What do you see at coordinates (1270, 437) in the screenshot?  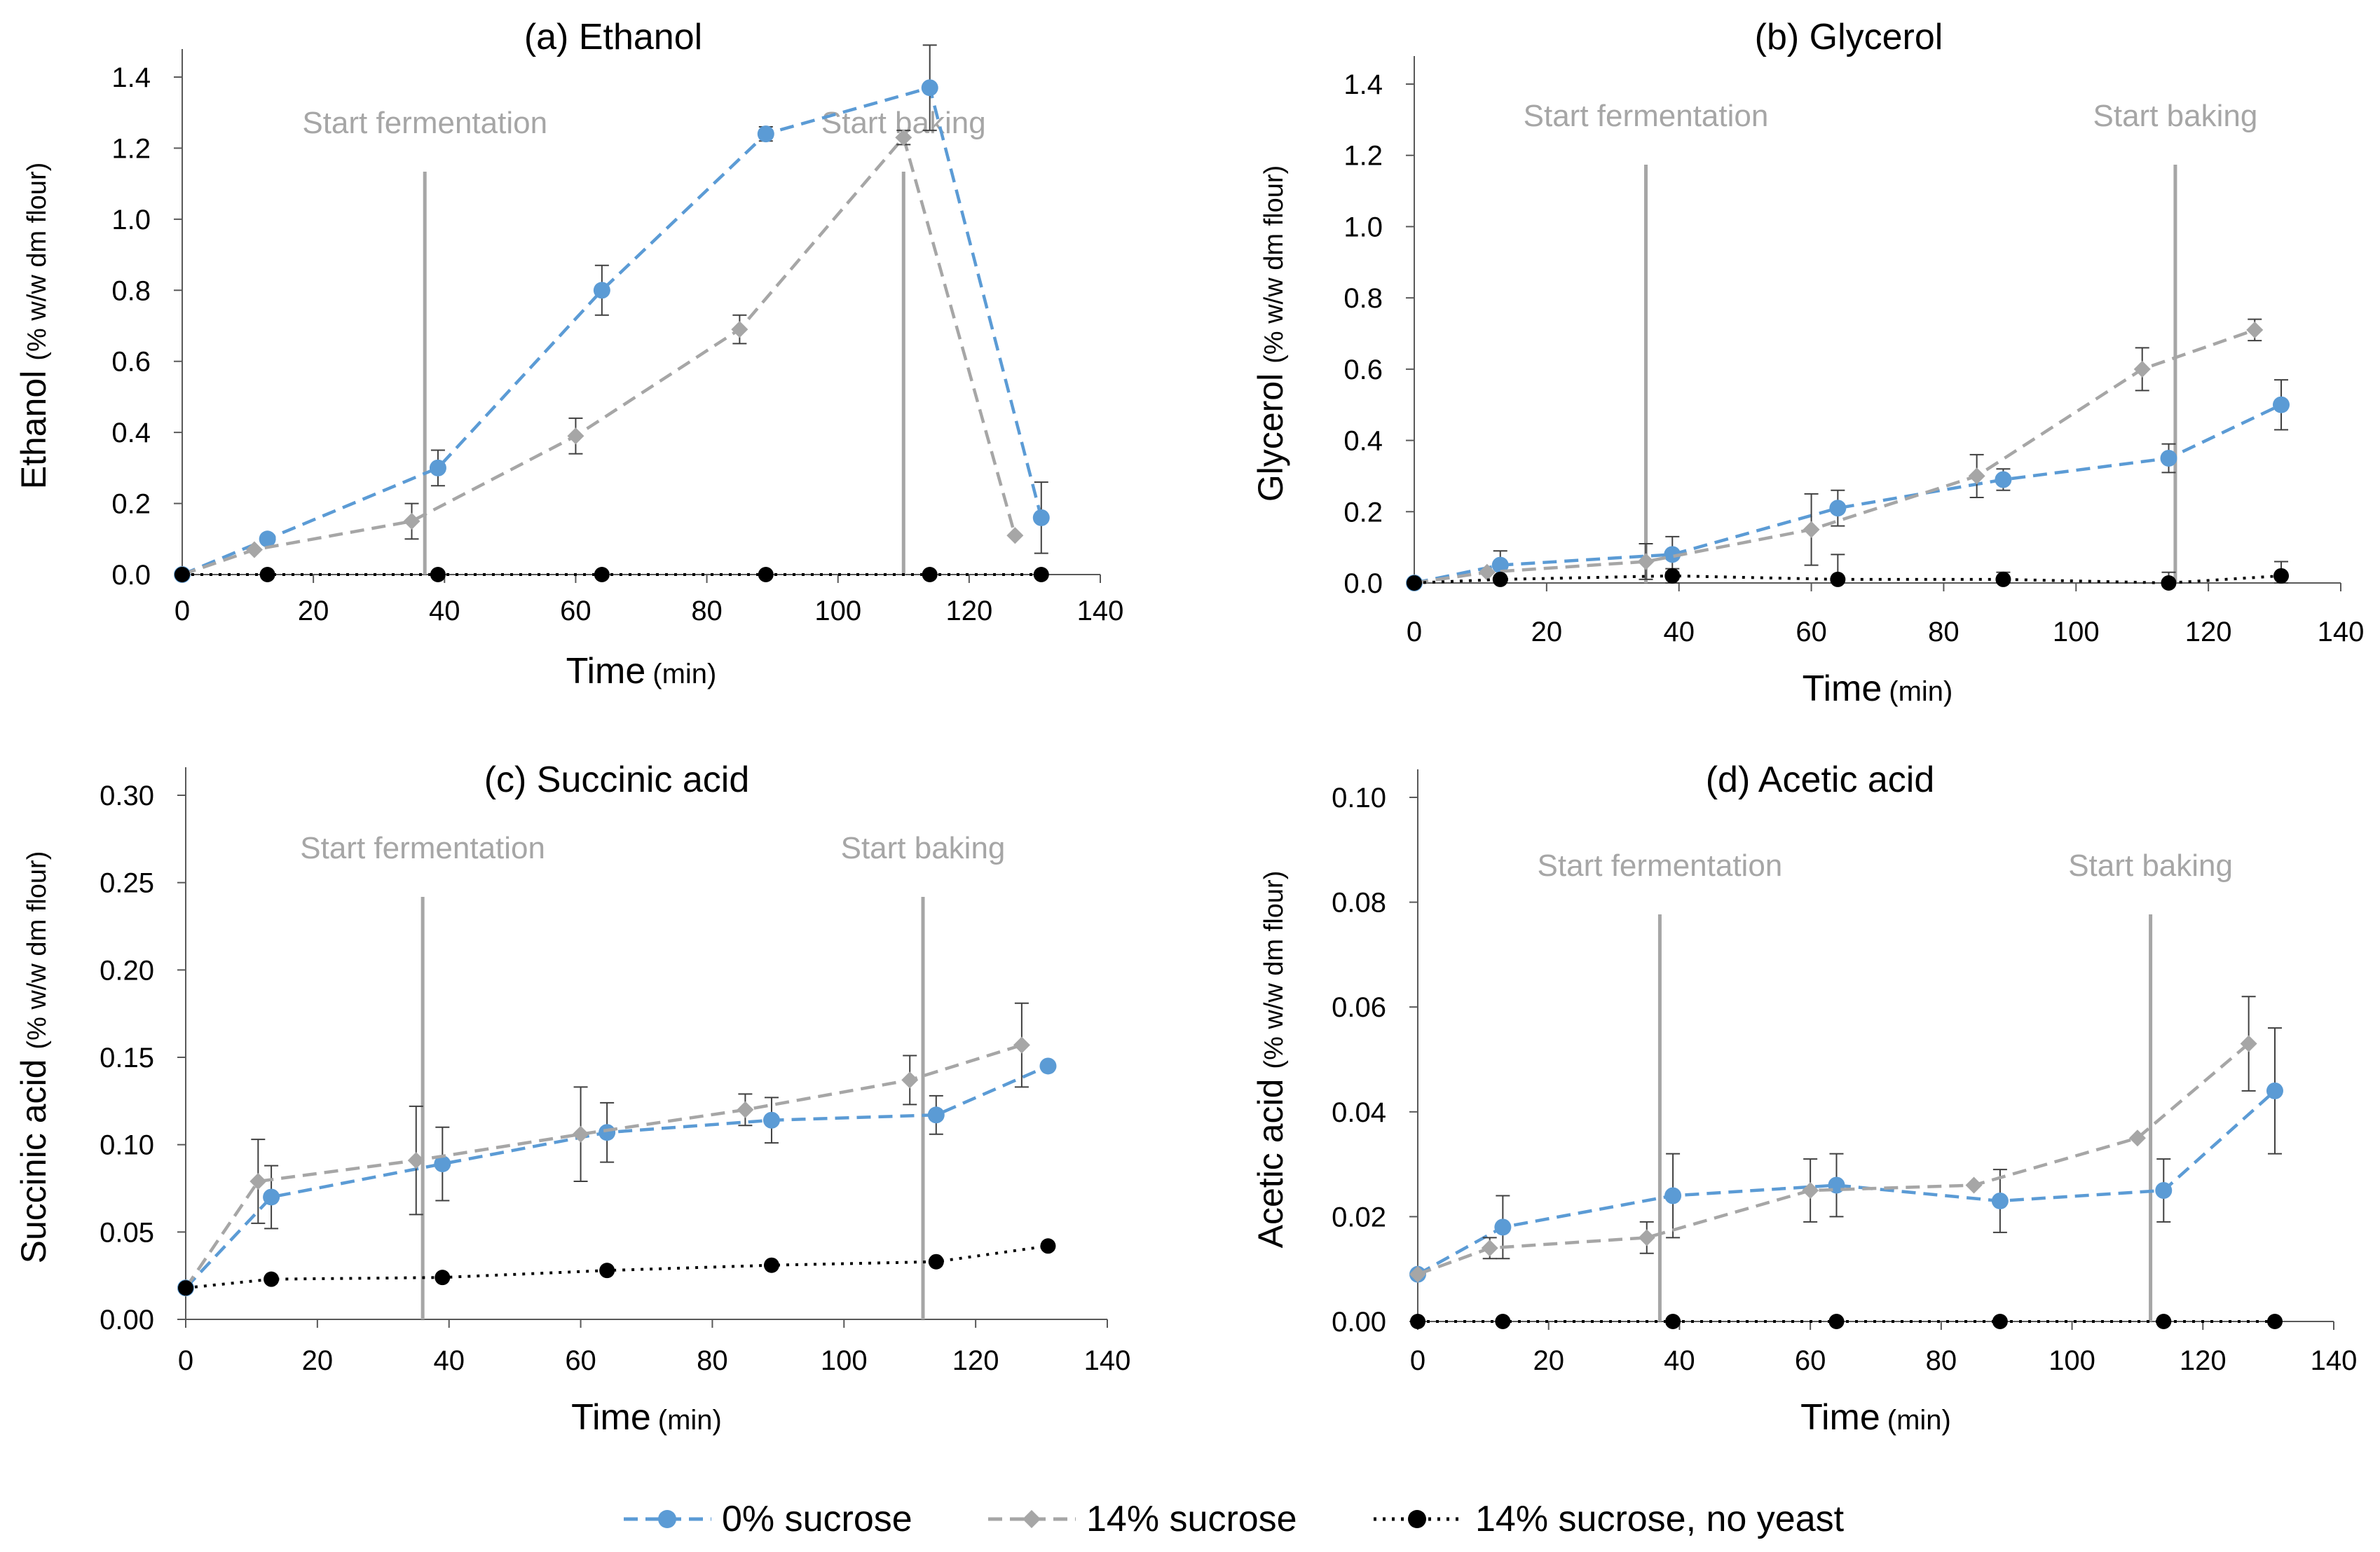 I see `y-axis-label-name: Glycerol` at bounding box center [1270, 437].